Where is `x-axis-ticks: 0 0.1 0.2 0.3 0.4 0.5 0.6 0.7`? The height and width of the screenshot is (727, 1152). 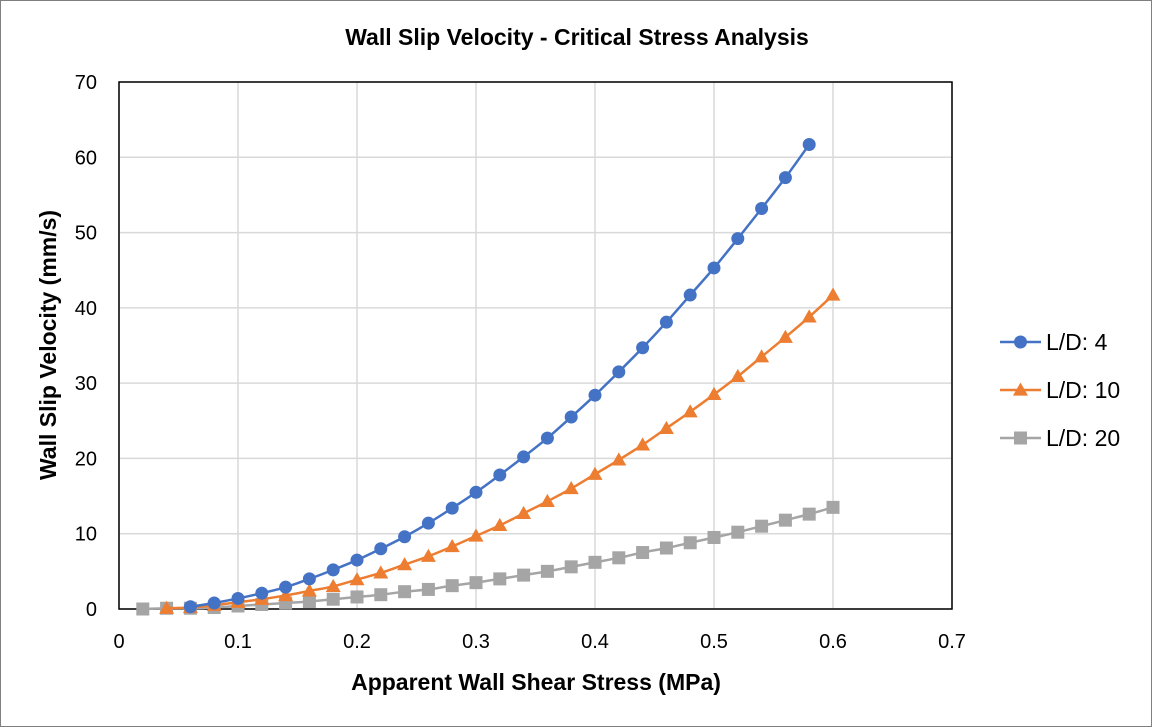
x-axis-ticks: 0 0.1 0.2 0.3 0.4 0.5 0.6 0.7 is located at coordinates (539, 642).